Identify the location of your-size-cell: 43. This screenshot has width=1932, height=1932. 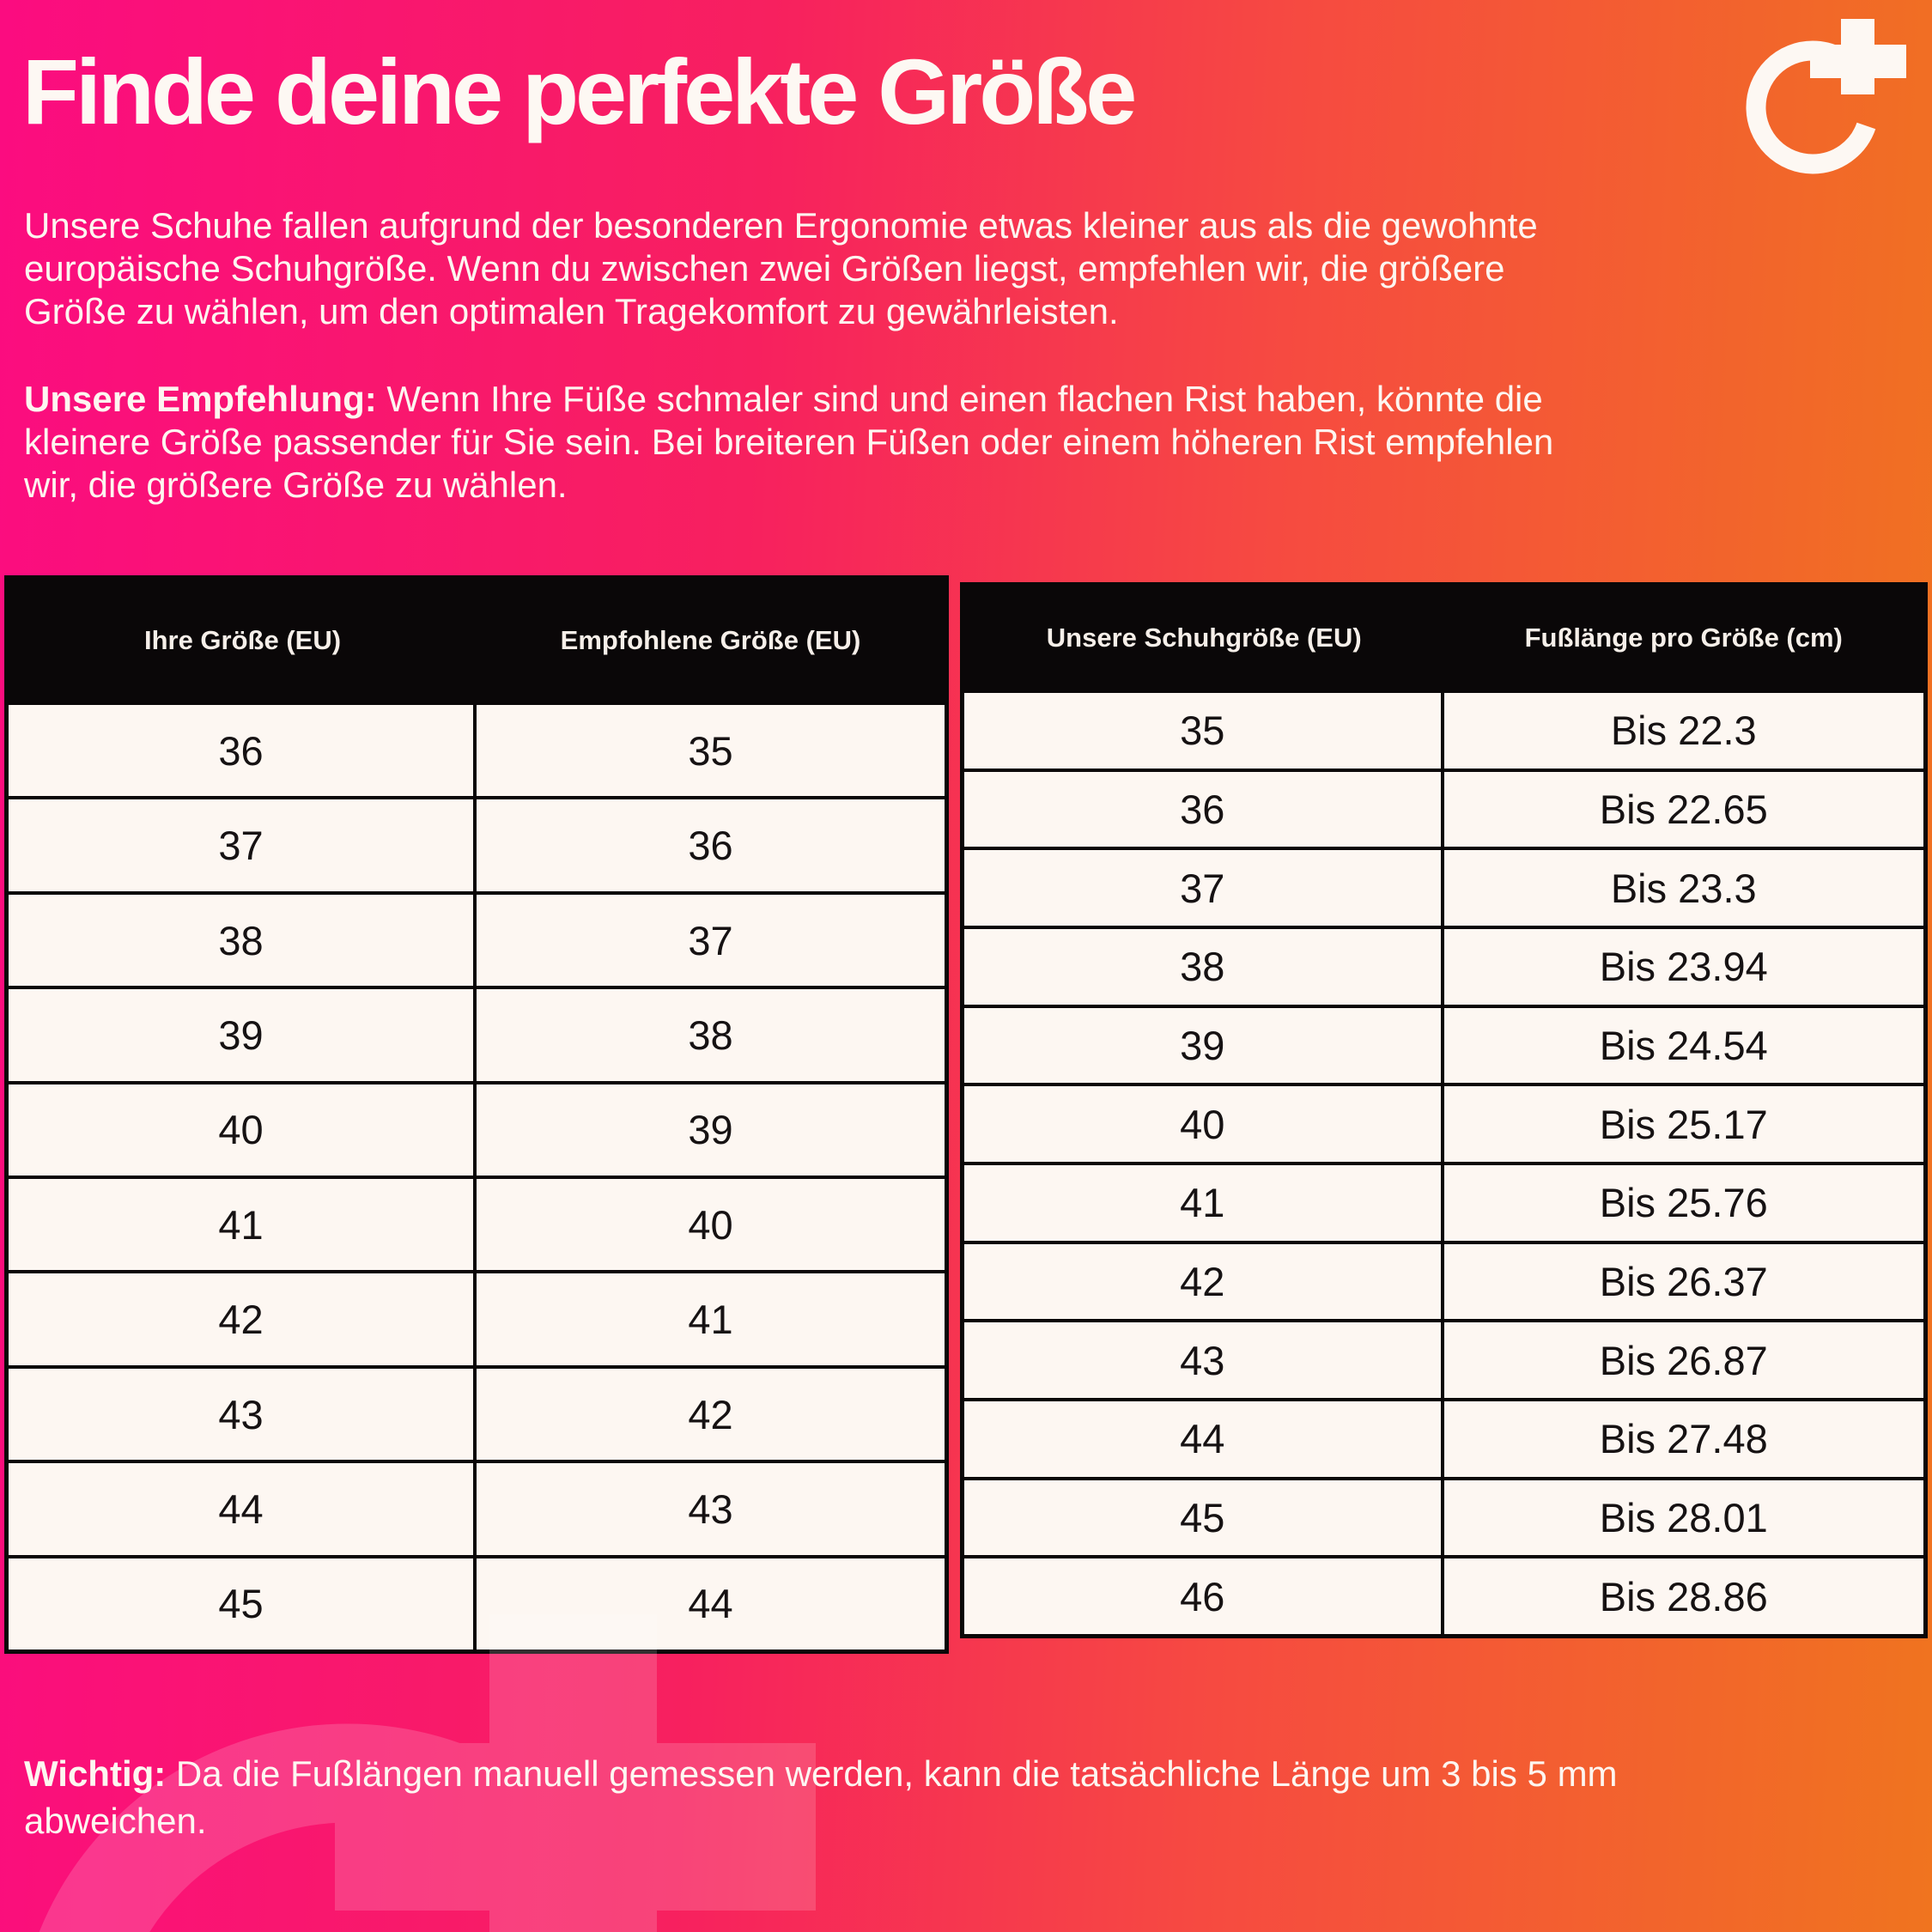
(243, 1415).